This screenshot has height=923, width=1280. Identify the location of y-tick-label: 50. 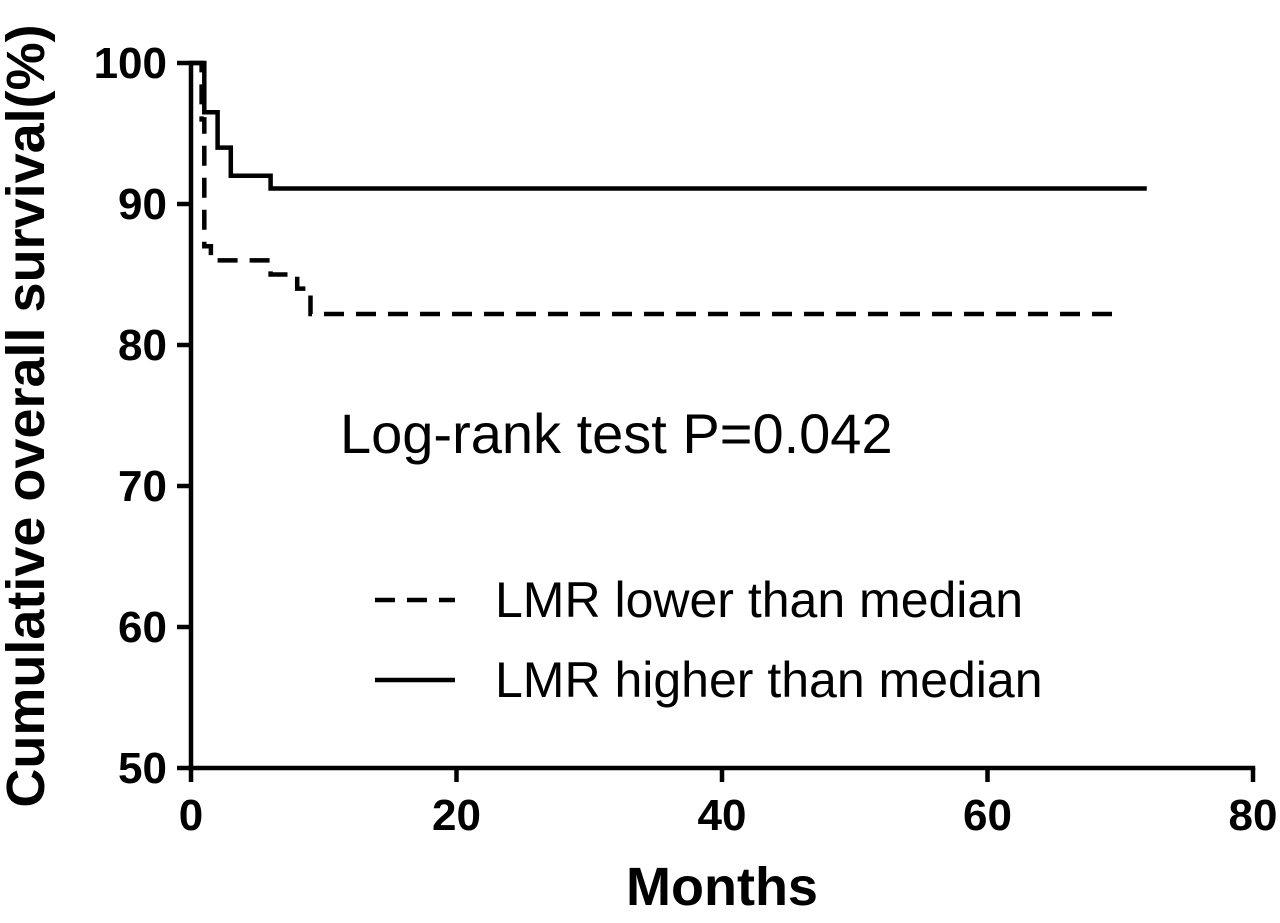
(142, 768).